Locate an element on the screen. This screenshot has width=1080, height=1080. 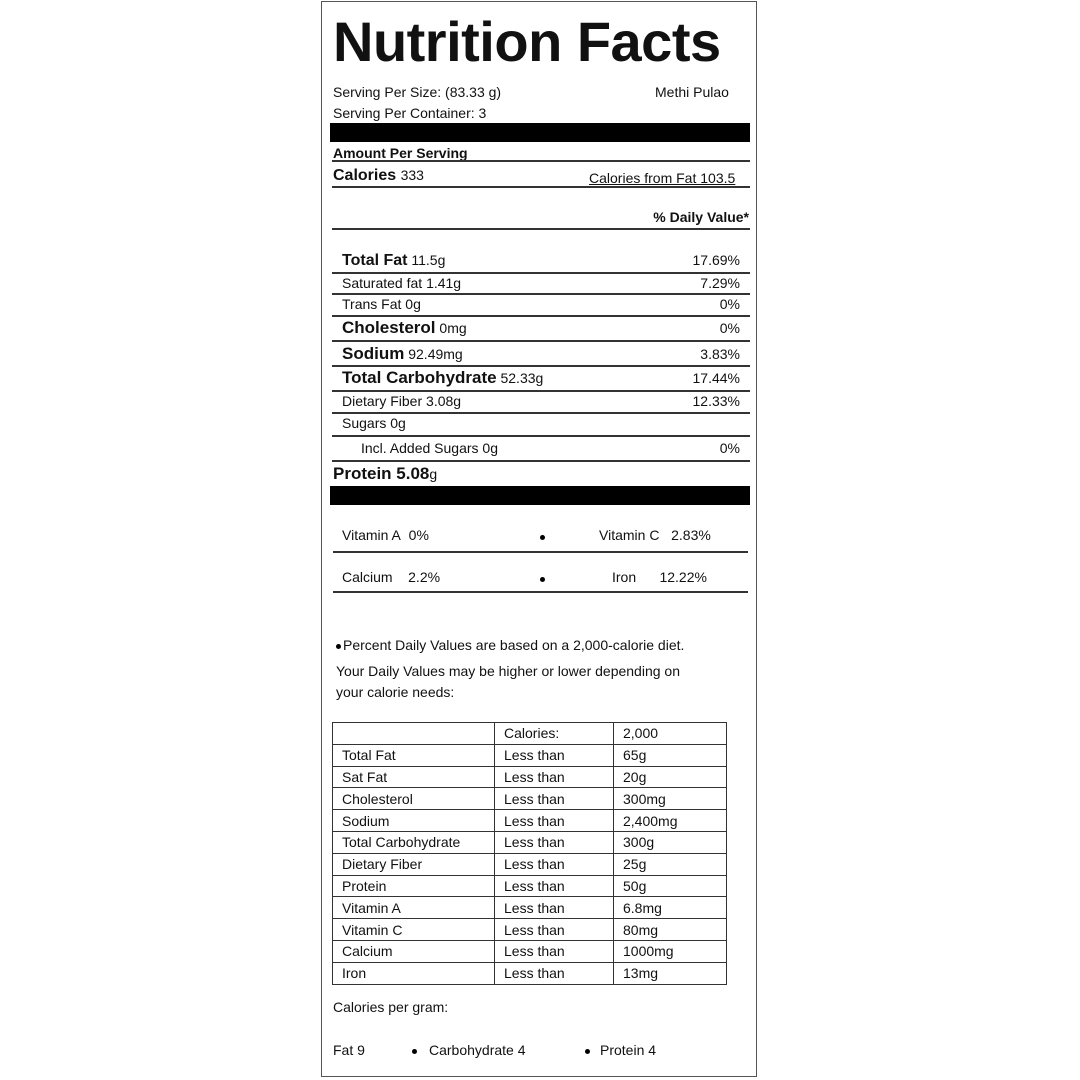
nutrient-label: Total Carbohydrate is located at coordinates (419, 377).